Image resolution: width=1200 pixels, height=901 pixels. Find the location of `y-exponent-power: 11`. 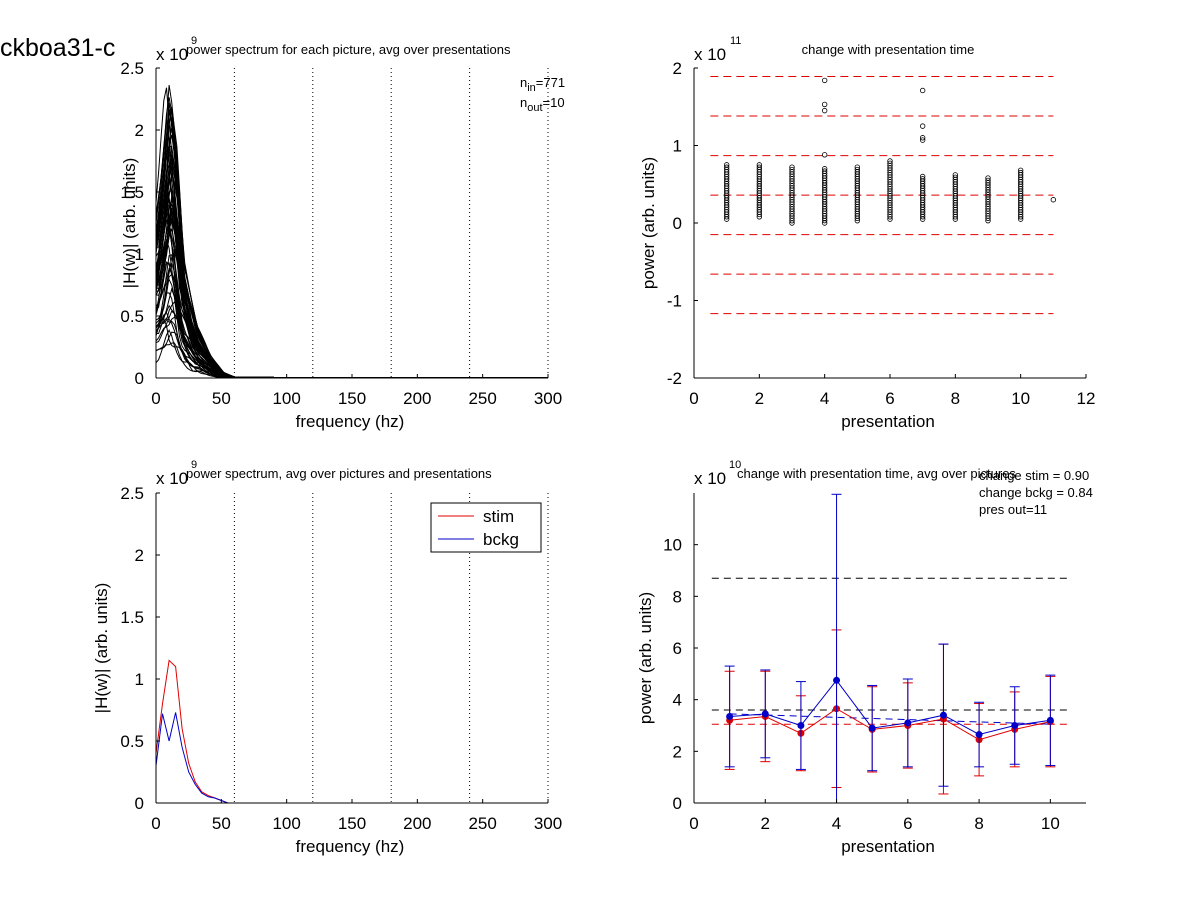

y-exponent-power: 11 is located at coordinates (735, 41).